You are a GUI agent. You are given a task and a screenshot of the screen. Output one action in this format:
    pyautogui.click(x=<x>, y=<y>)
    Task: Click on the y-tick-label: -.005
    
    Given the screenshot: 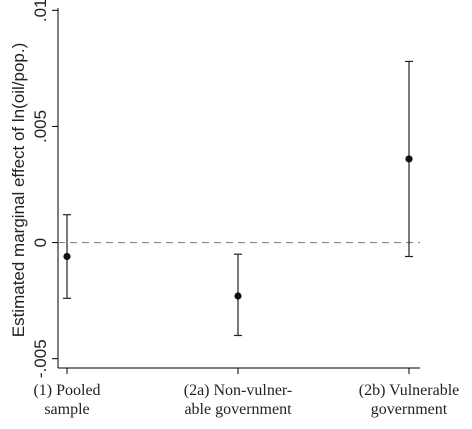 What is the action you would take?
    pyautogui.click(x=40, y=358)
    